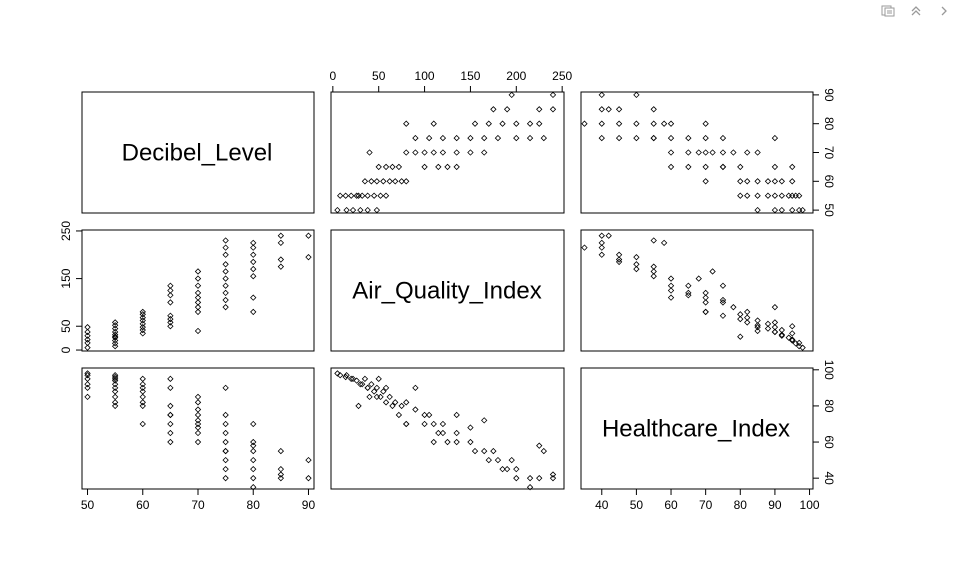  Describe the element at coordinates (829, 153) in the screenshot. I see `y-axis-decibel-right-tick-label-70: 70` at that location.